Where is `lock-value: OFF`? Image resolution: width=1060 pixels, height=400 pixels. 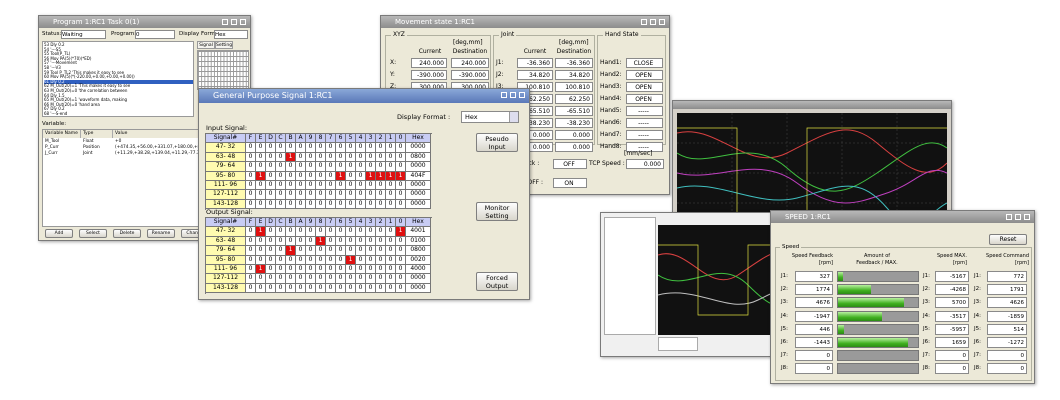 lock-value: OFF is located at coordinates (570, 164).